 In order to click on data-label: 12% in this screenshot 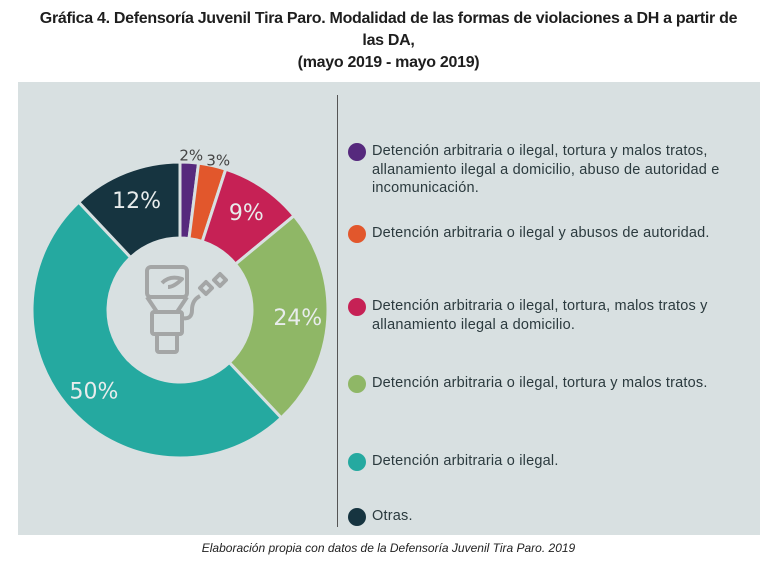, I will do `click(136, 201)`.